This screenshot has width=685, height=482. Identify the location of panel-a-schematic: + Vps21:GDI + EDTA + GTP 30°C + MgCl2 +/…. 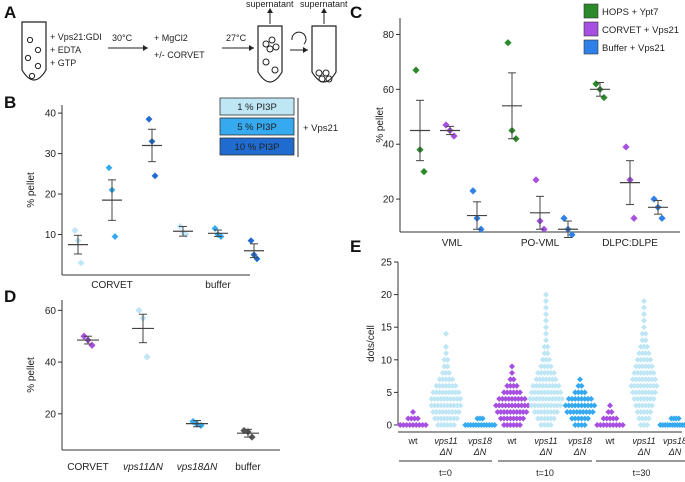
(184, 41).